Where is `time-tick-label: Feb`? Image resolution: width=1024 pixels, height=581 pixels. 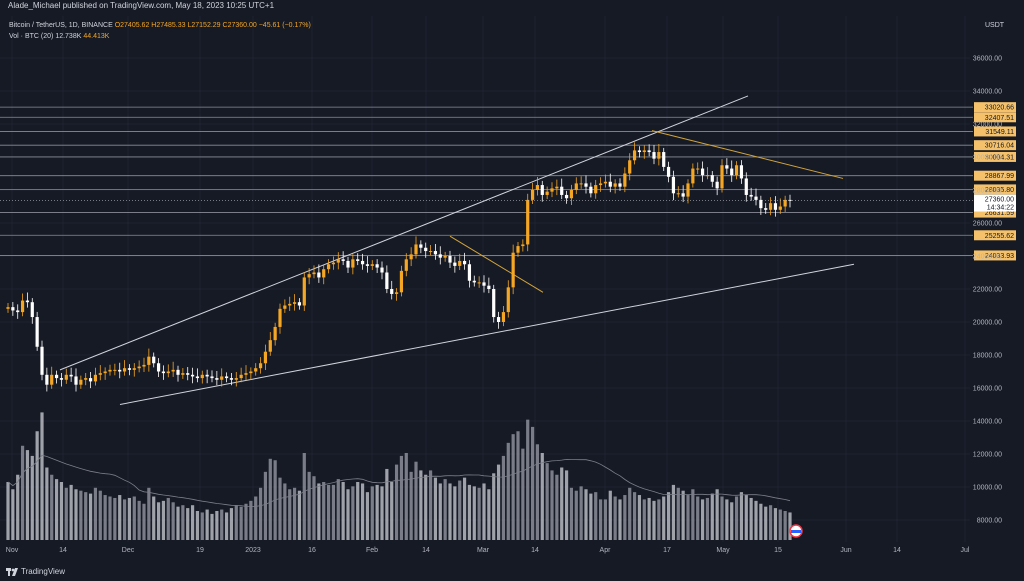
time-tick-label: Feb is located at coordinates (372, 550).